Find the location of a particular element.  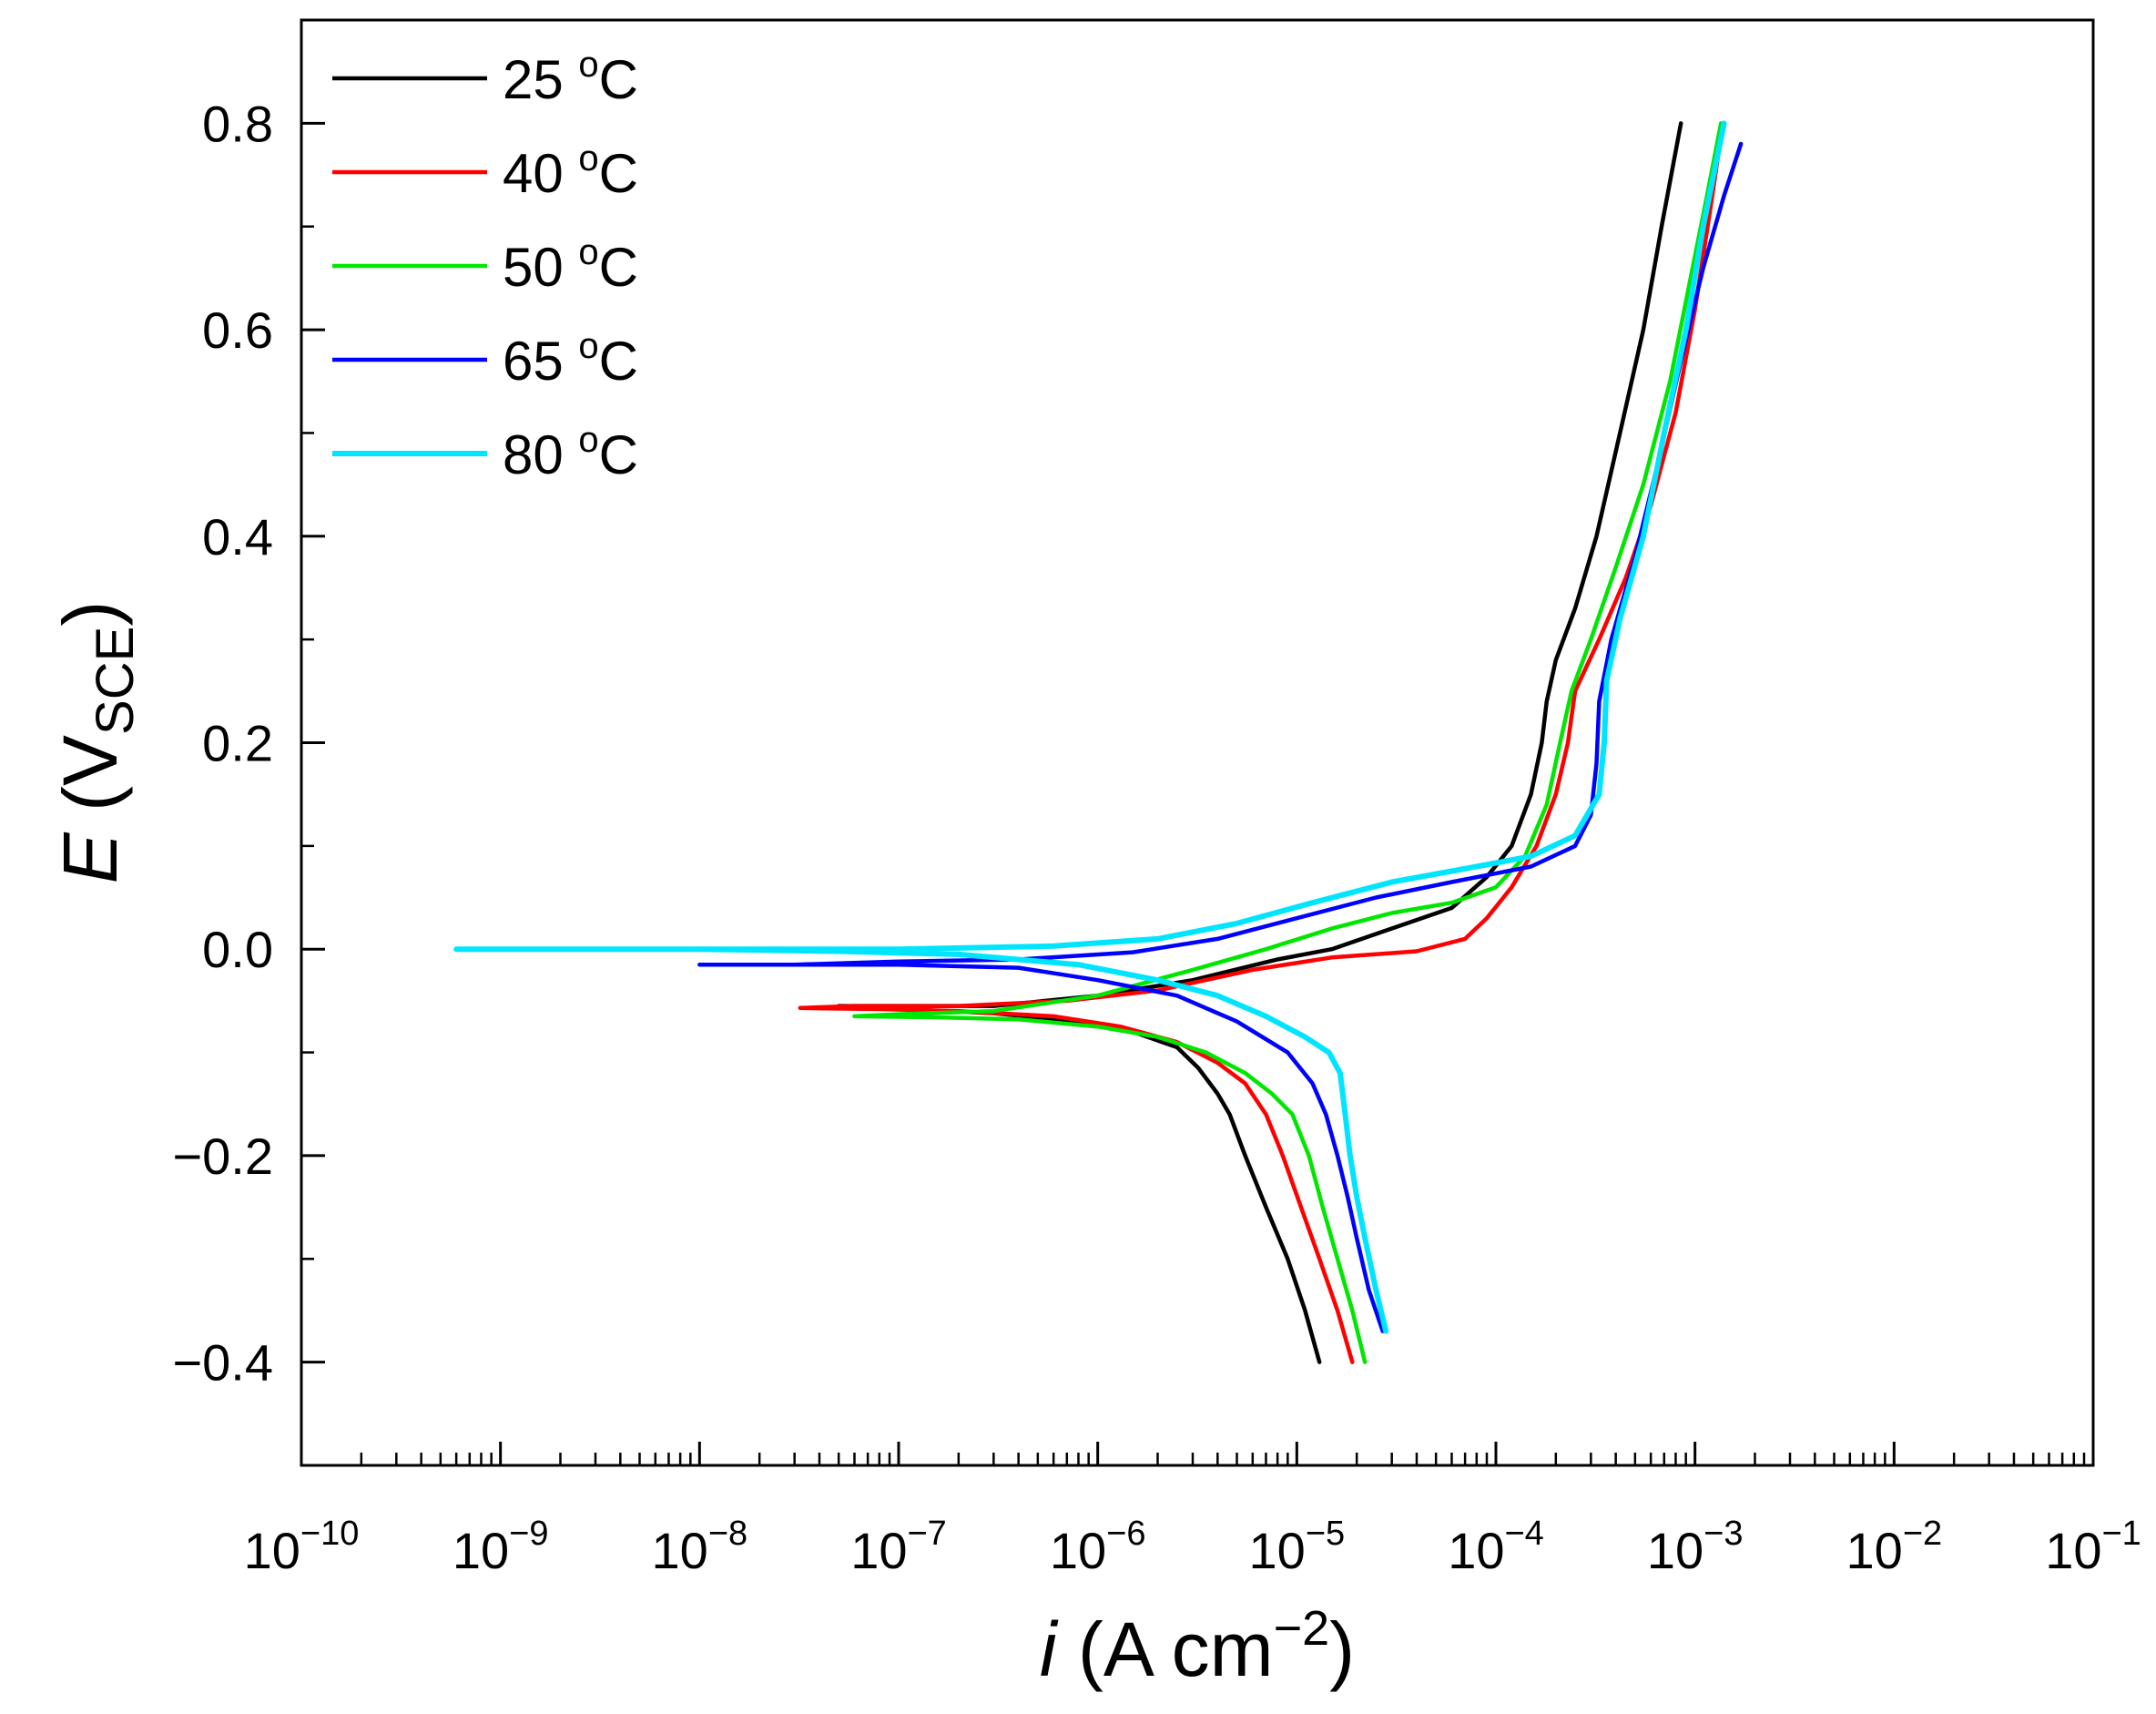

legend-label: 50 oC is located at coordinates (570, 265).